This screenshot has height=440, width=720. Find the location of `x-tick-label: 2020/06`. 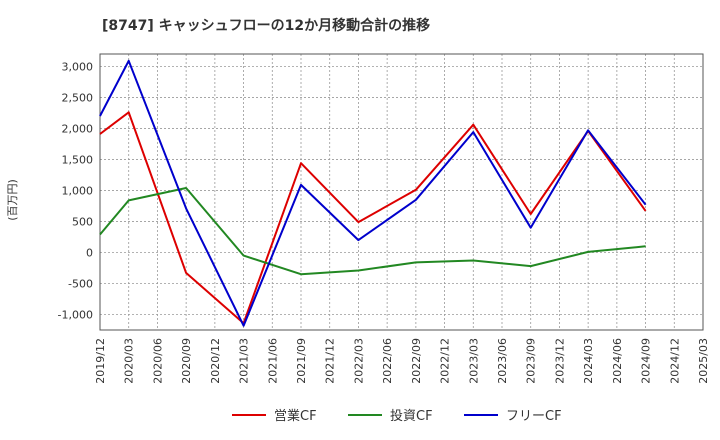

x-tick-label: 2020/06 is located at coordinates (157, 361).